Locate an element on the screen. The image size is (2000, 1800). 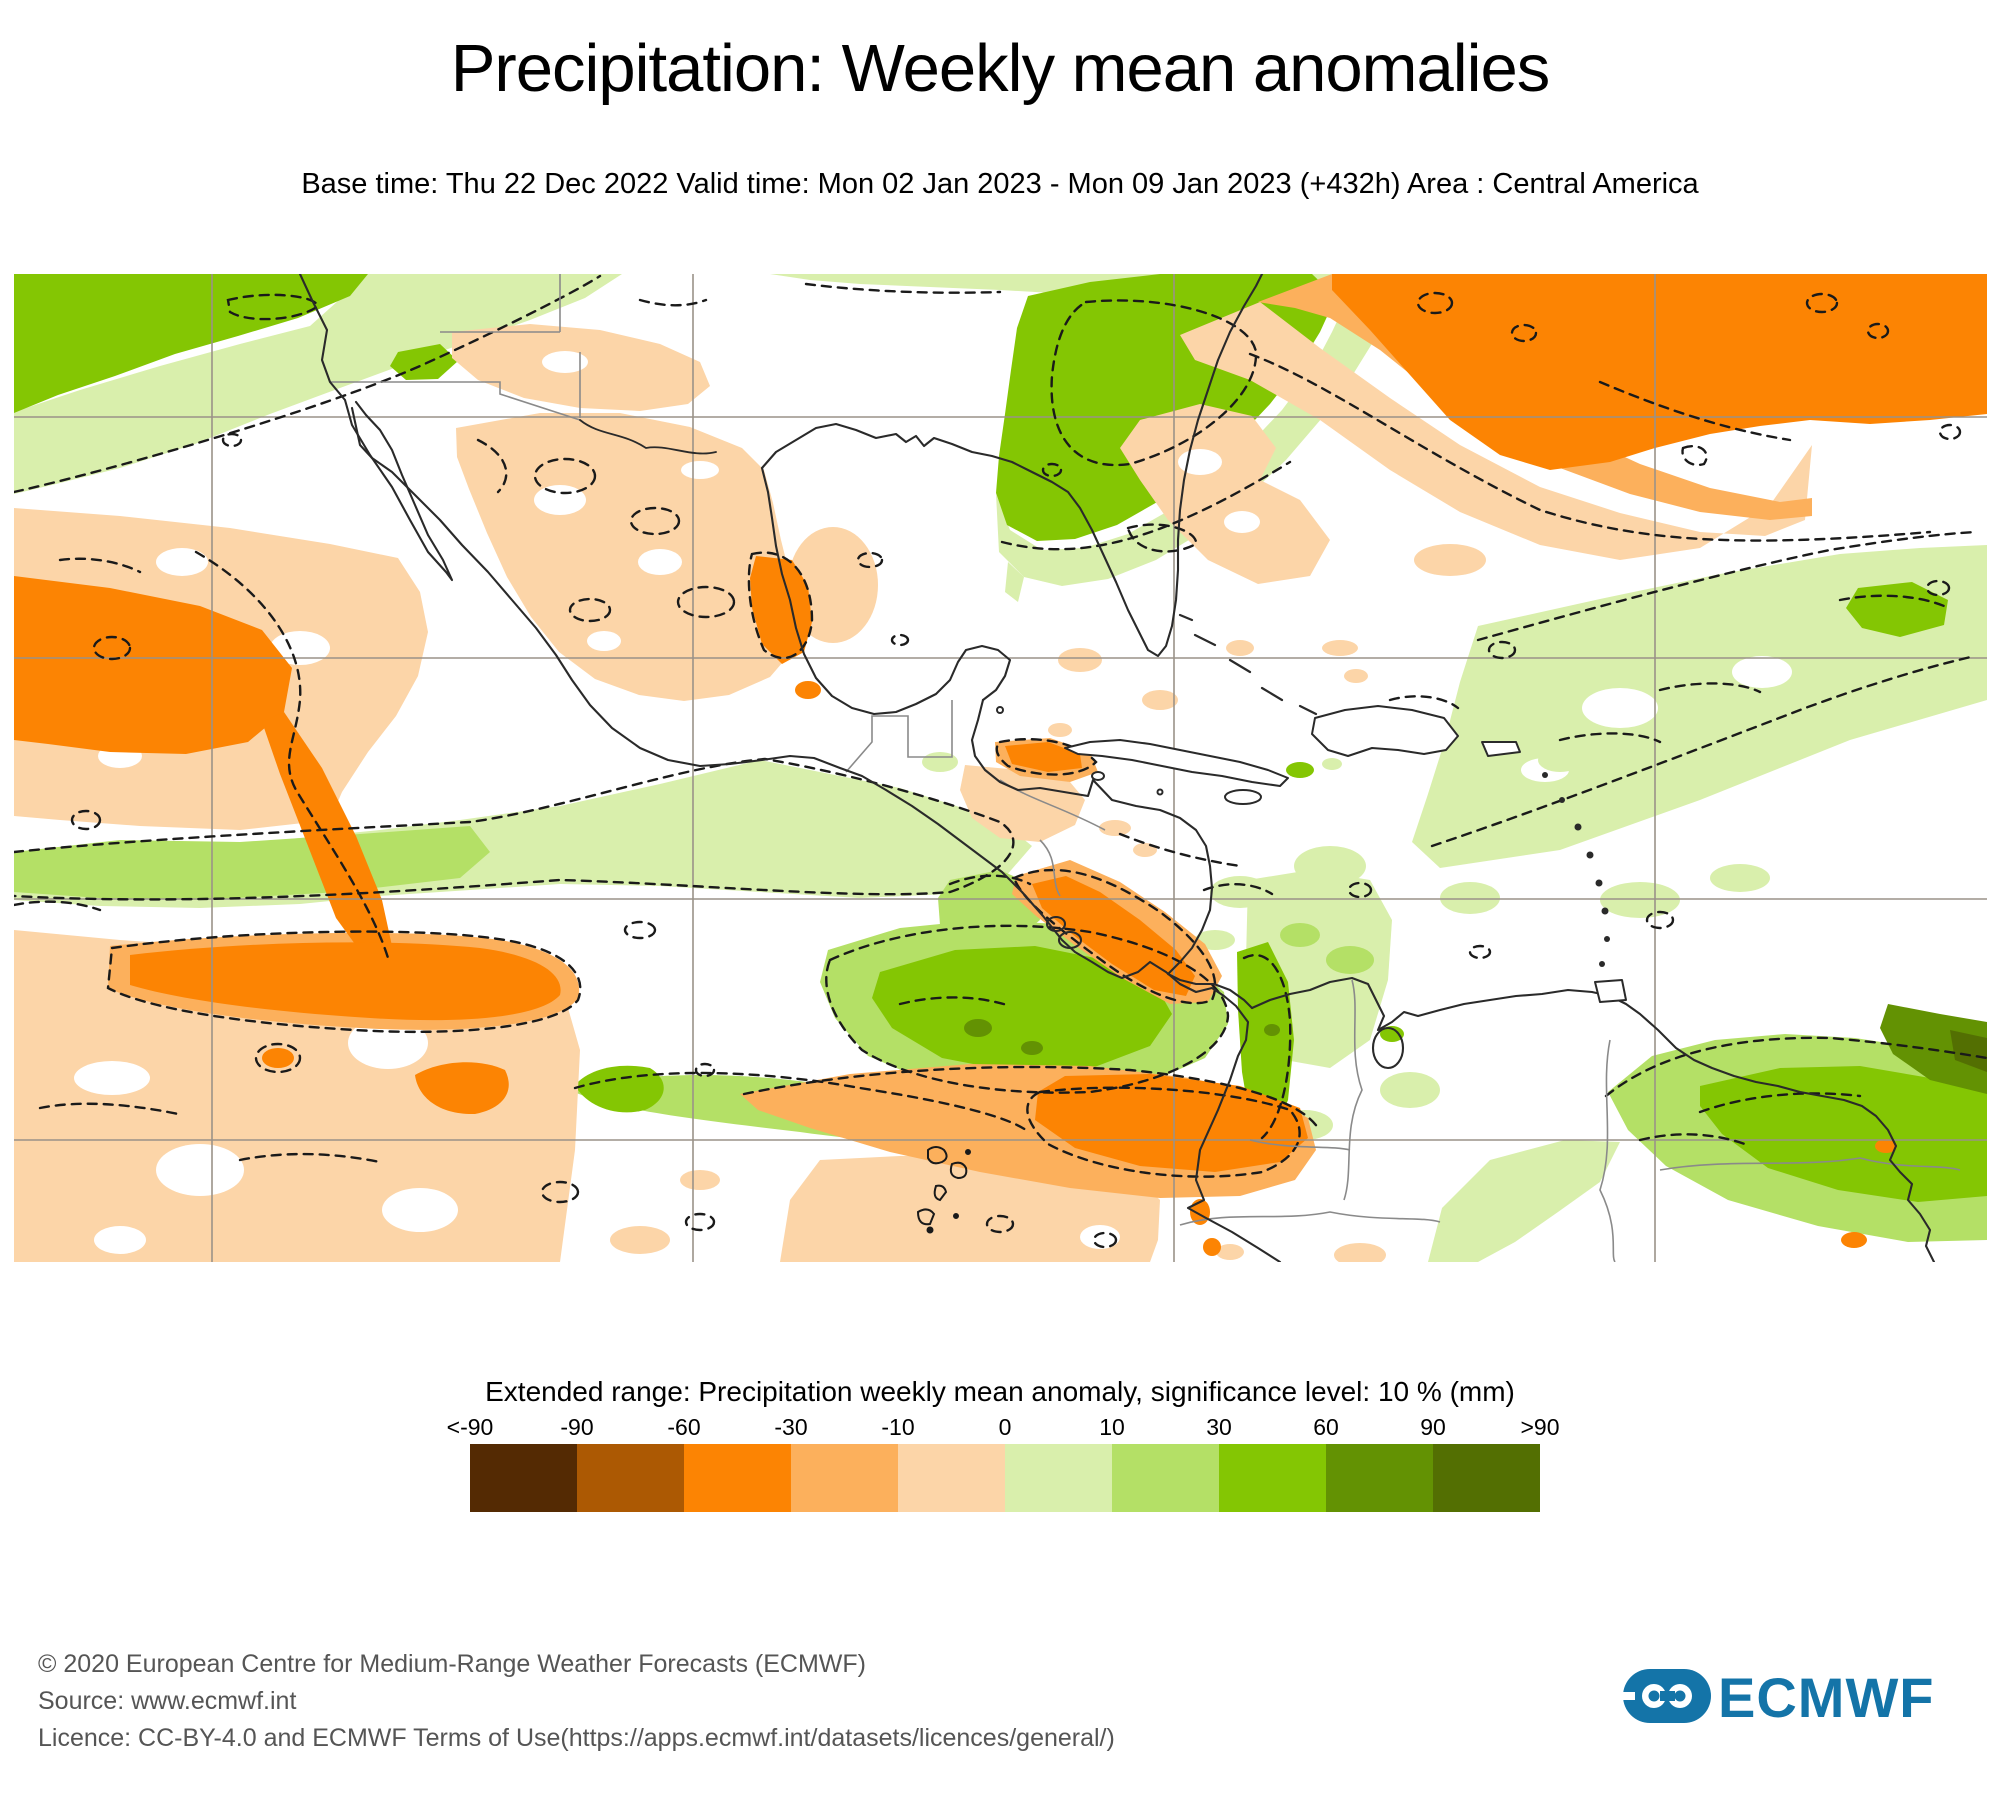
footer-source: Source: www.ecmwf.int is located at coordinates (167, 1701).